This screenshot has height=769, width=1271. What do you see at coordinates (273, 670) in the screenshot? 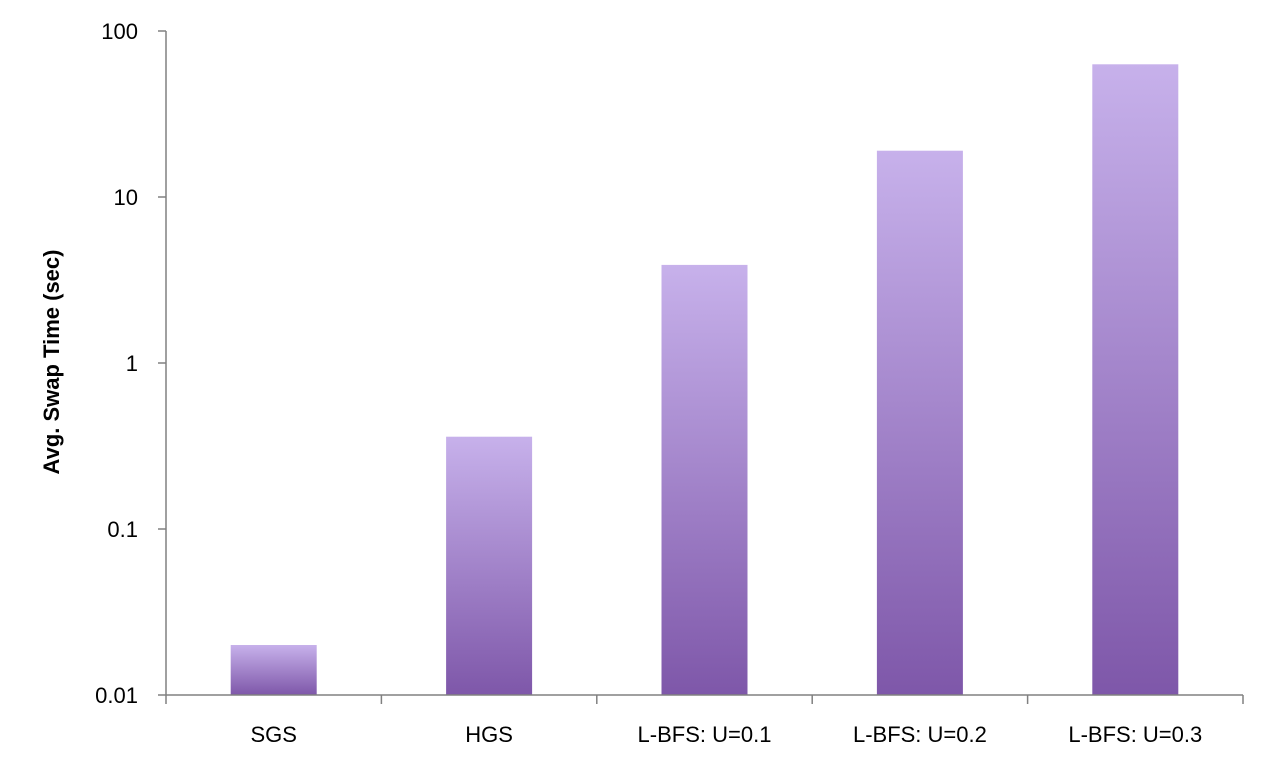
I see `bar-sgs` at bounding box center [273, 670].